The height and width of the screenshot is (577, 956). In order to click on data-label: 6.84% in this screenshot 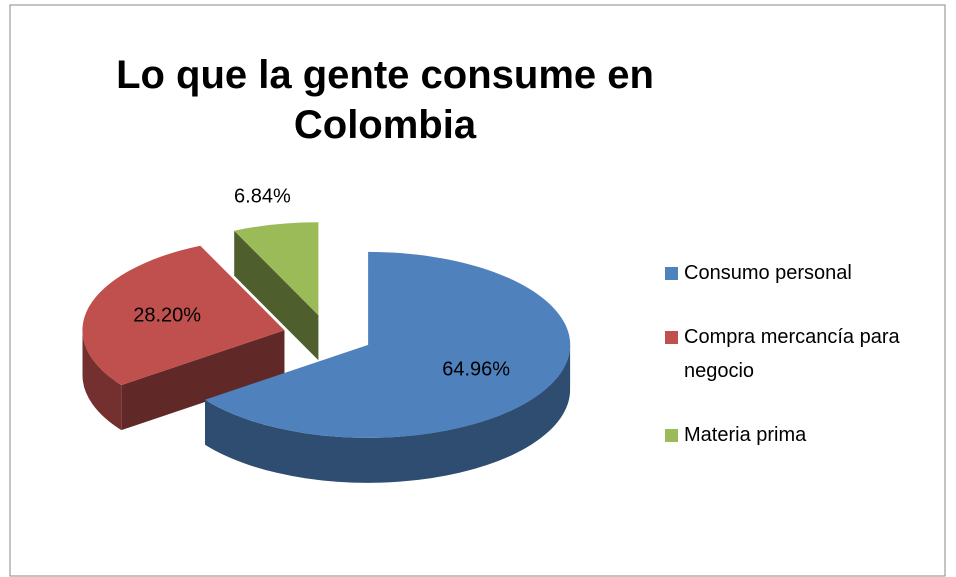, I will do `click(262, 196)`.